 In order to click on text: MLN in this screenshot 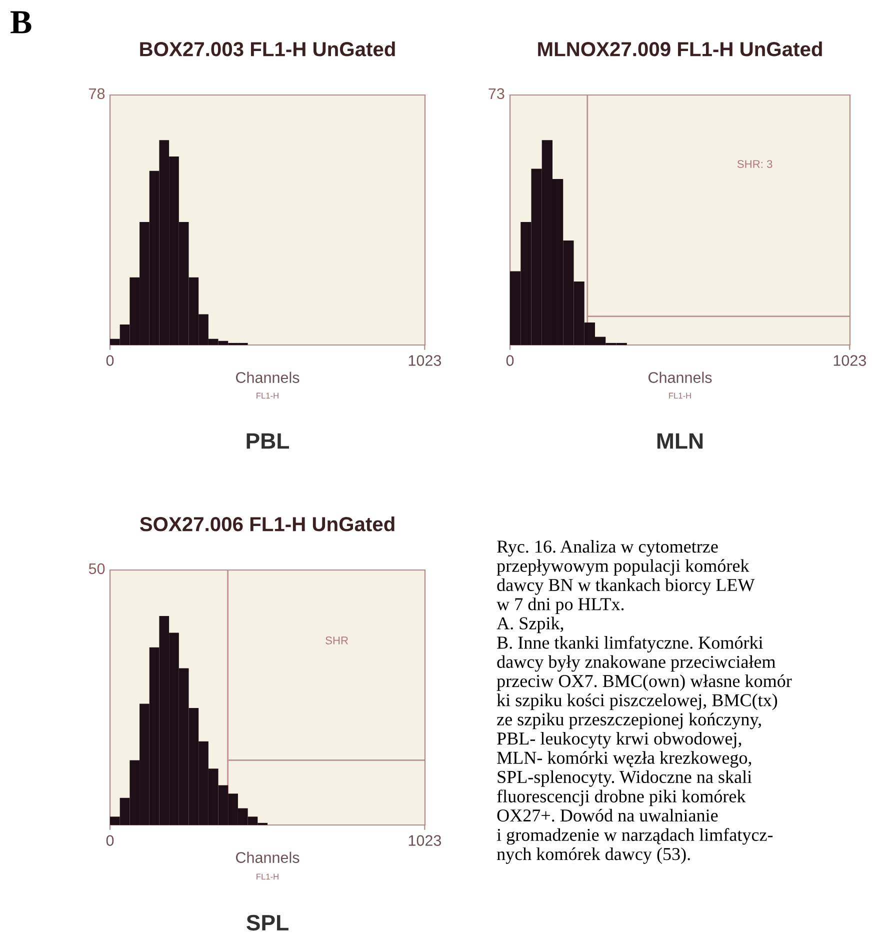, I will do `click(680, 441)`.